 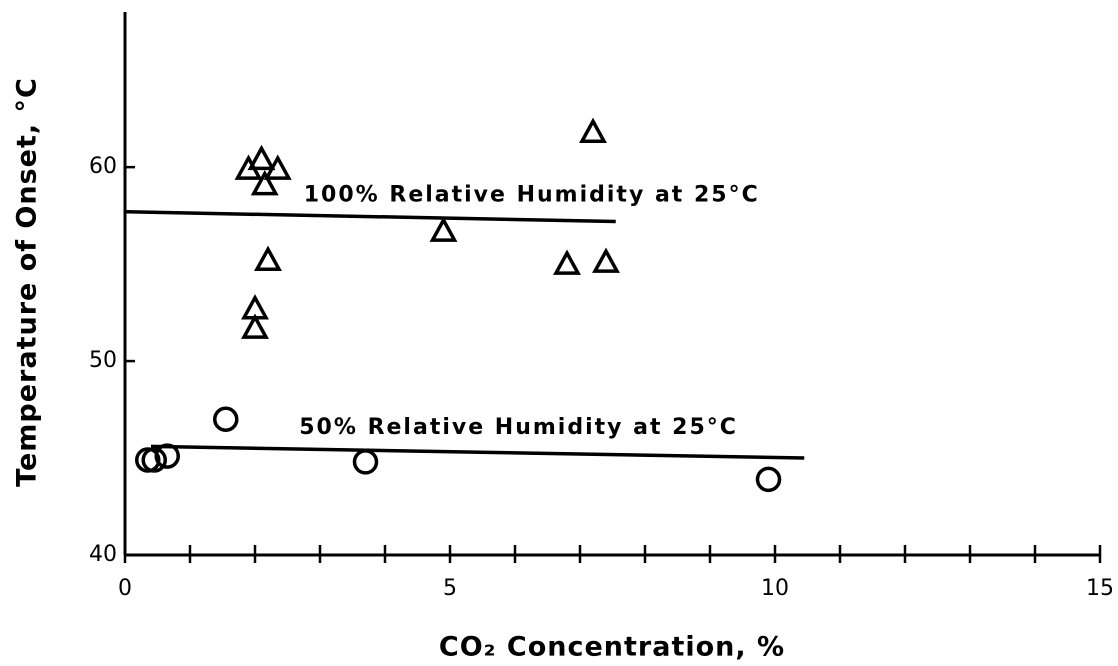 I want to click on x-tick-label: 0, so click(x=125, y=588).